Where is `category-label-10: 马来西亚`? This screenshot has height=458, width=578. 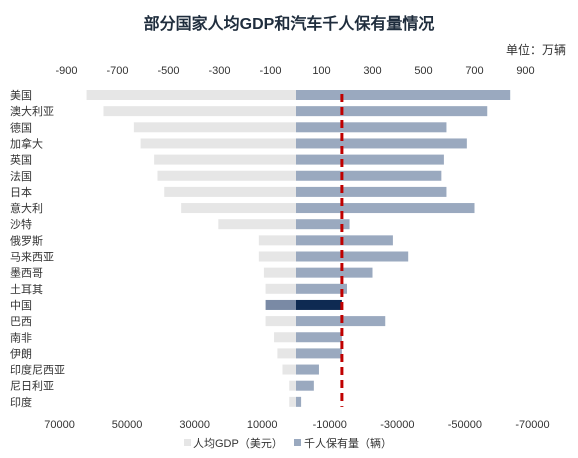
category-label-10: 马来西亚 is located at coordinates (32, 257).